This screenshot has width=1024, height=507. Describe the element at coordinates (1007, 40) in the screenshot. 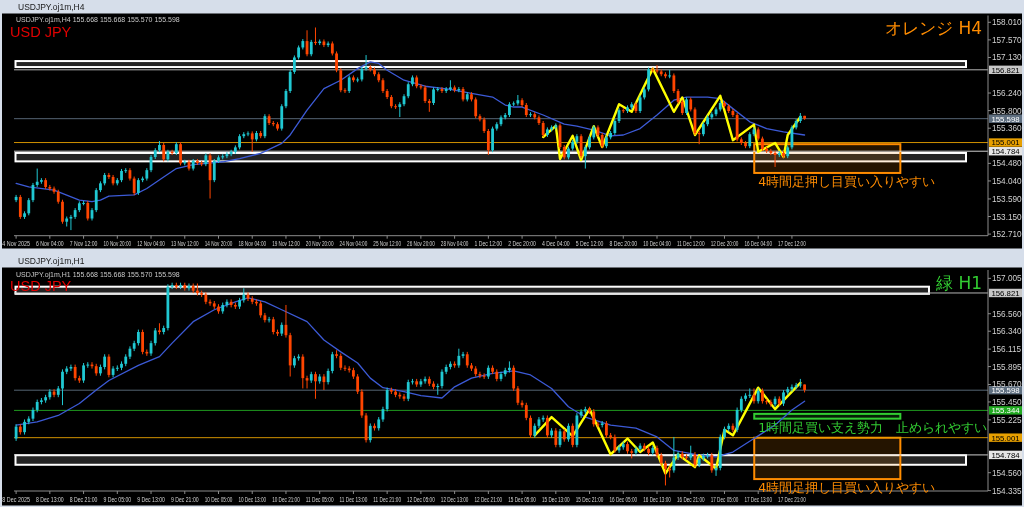

I see `y-tick-label: 157.570` at that location.